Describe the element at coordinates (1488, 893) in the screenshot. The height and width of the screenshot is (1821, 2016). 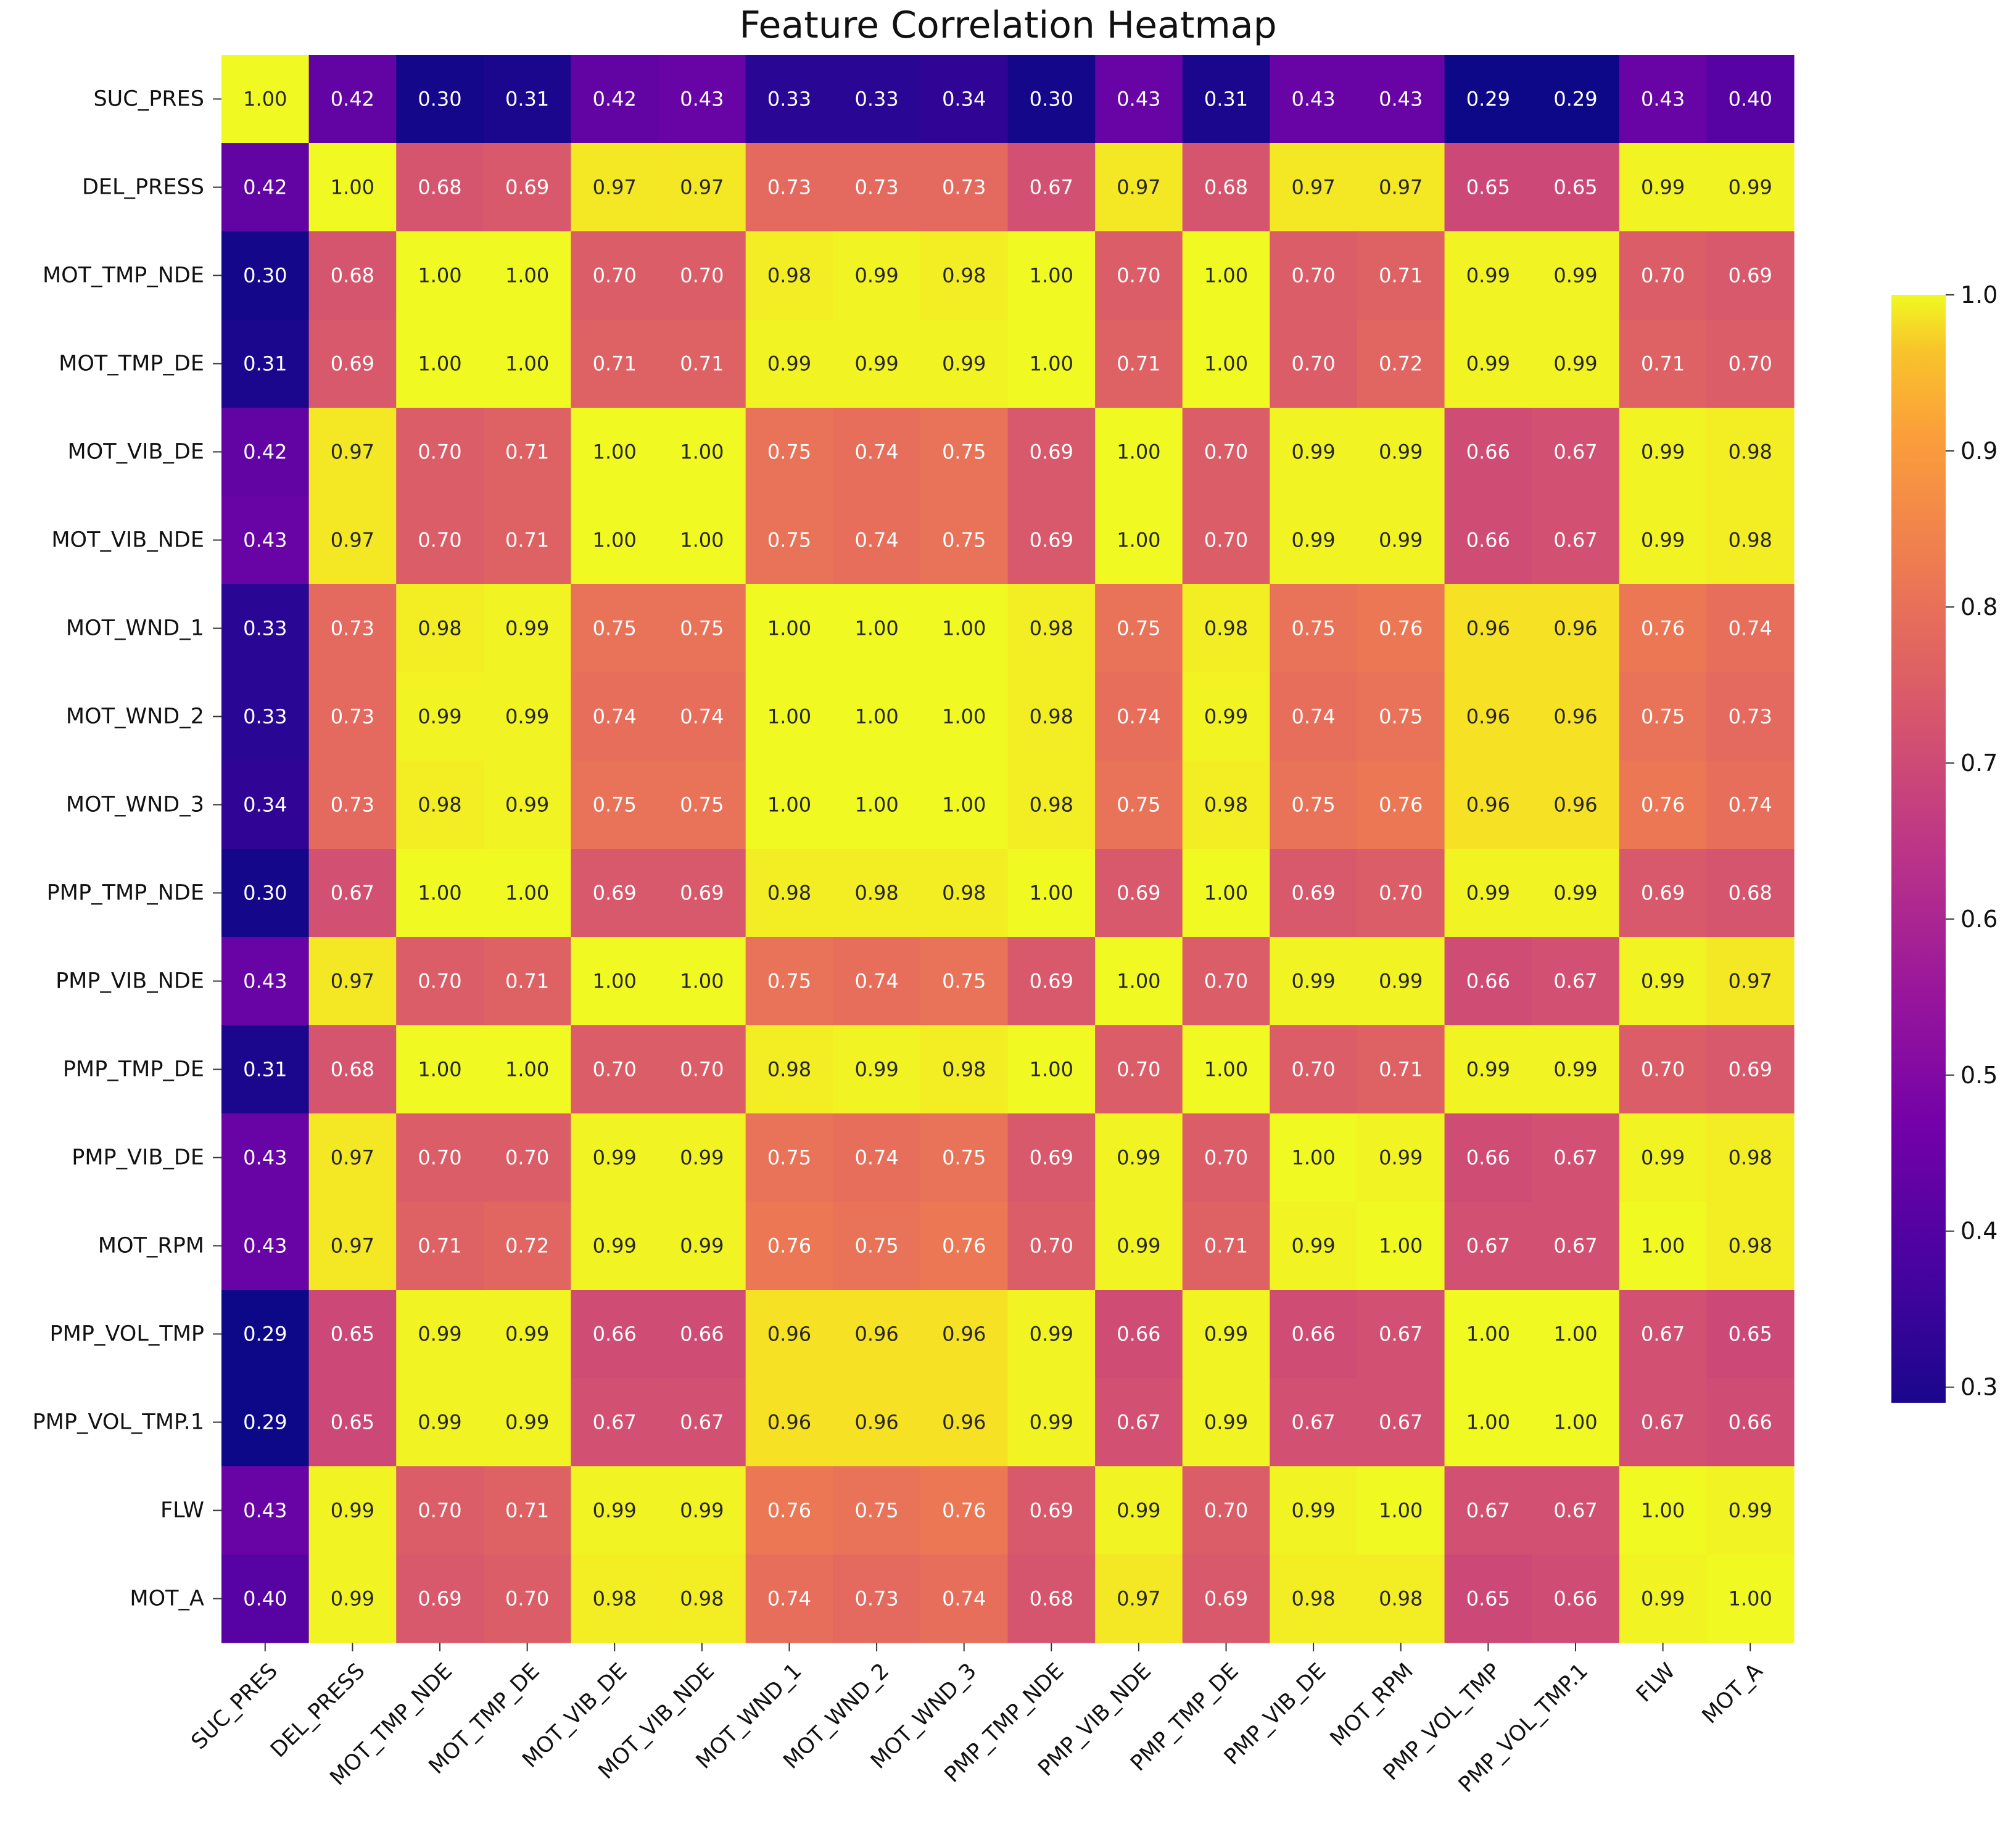
I see `cell-pmp-tmp-nde-pmp-vol-tmp` at that location.